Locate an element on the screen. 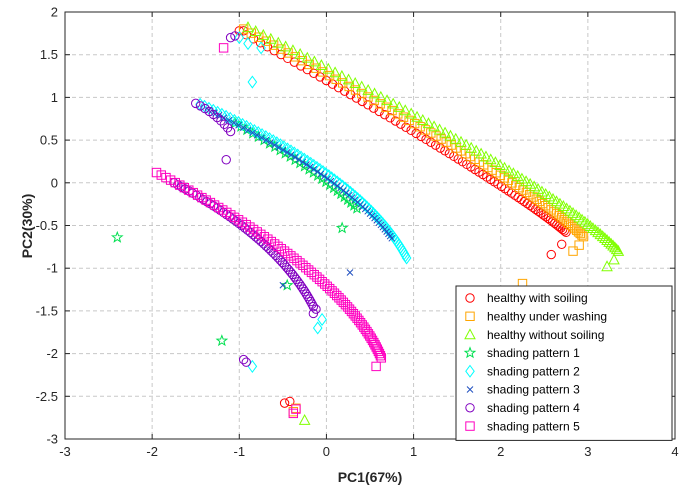 The height and width of the screenshot is (491, 693). y-tick-label: -3 is located at coordinates (52, 439).